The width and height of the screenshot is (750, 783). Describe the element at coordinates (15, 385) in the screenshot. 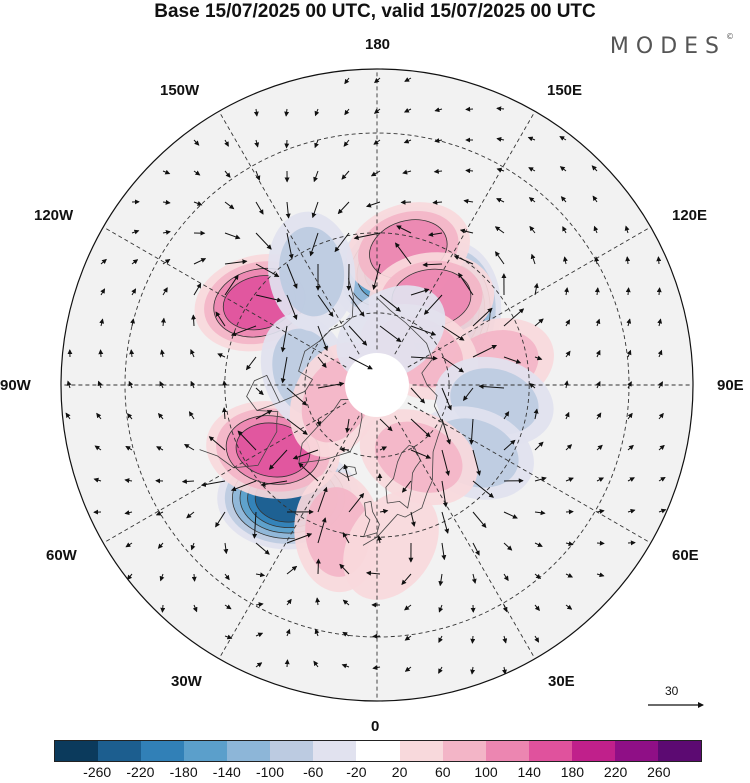

I see `lon-label-90w: 90W` at that location.